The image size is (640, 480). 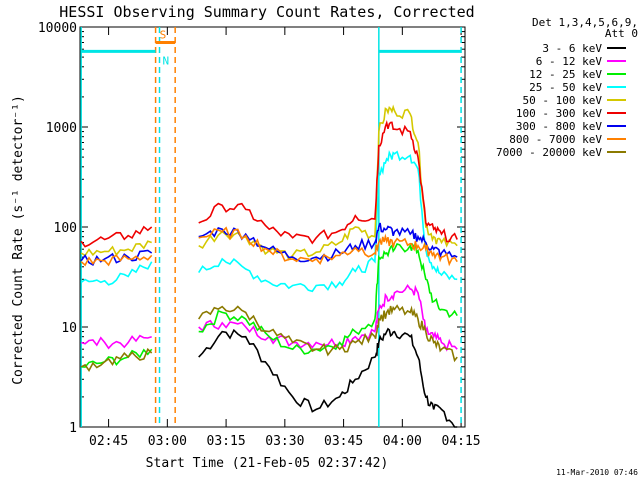 I want to click on y-tick-label: 1, so click(x=73, y=428).